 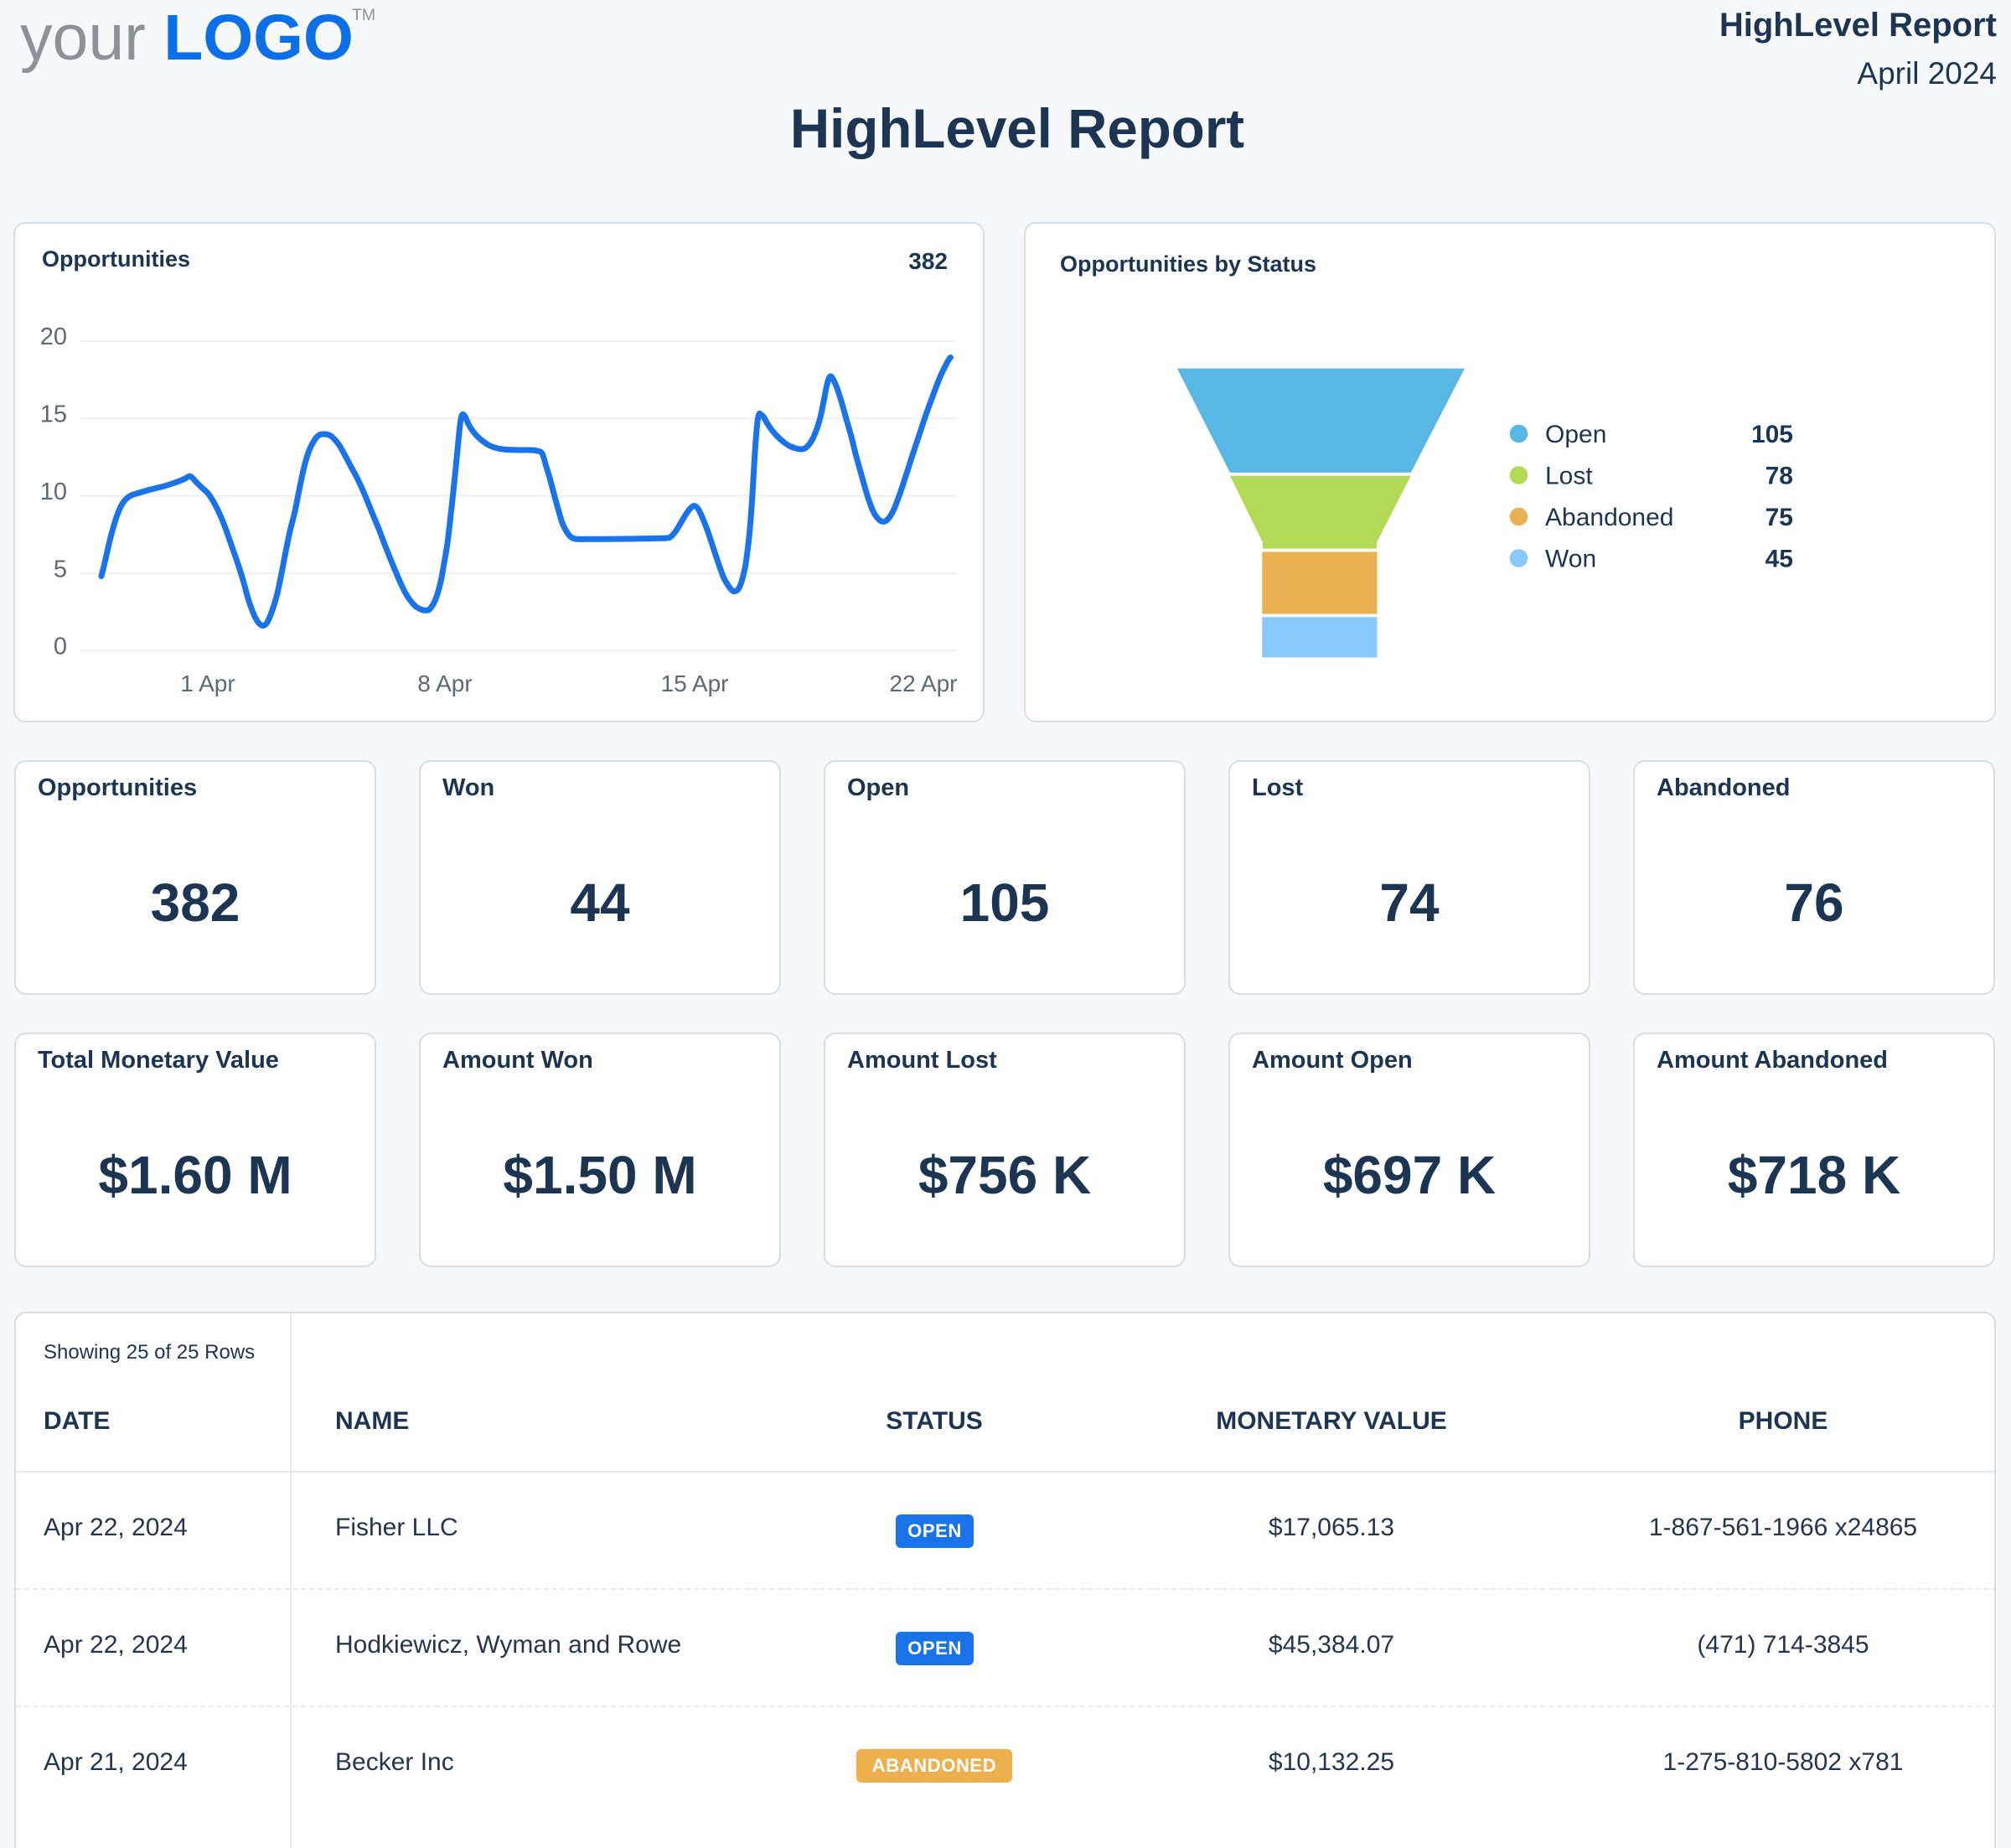 I want to click on svg-text: 20, so click(x=54, y=337).